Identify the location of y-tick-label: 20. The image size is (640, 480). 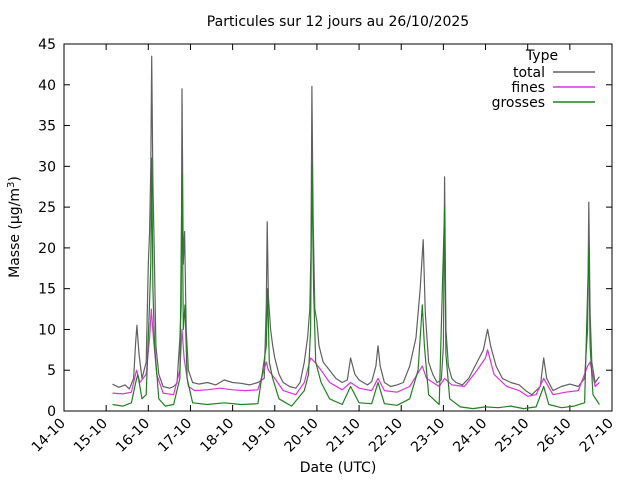
(47, 249).